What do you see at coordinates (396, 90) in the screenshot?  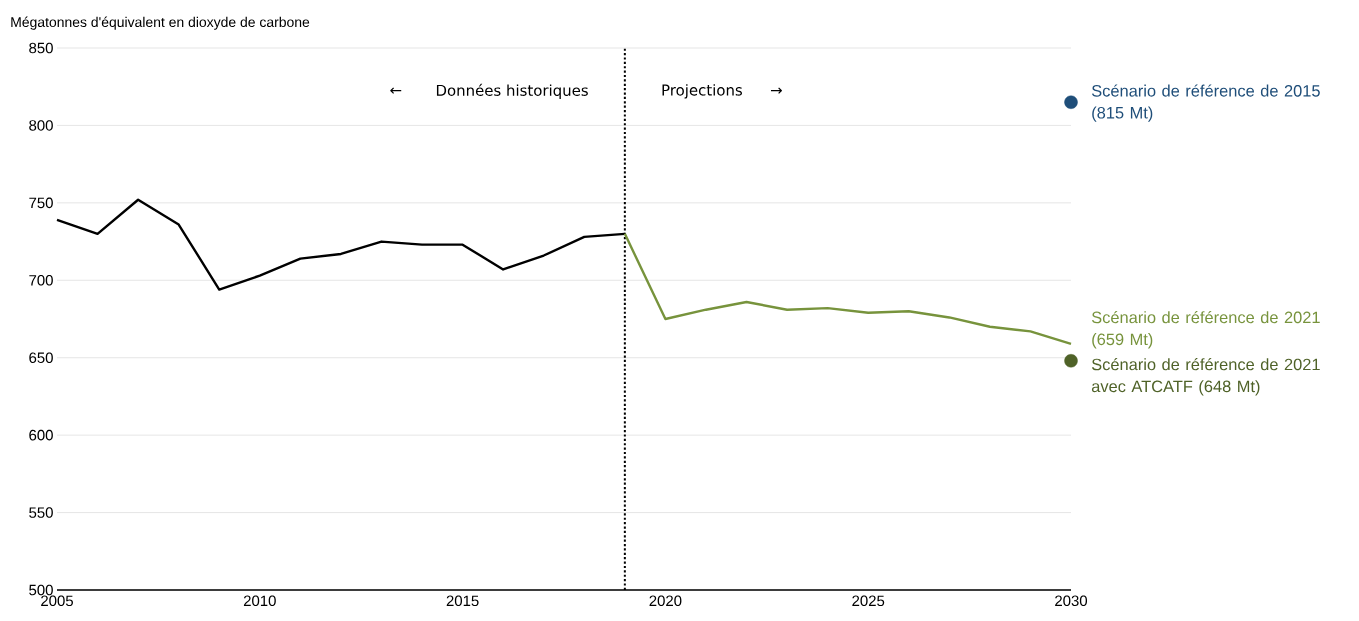 I see `annotation: ←` at bounding box center [396, 90].